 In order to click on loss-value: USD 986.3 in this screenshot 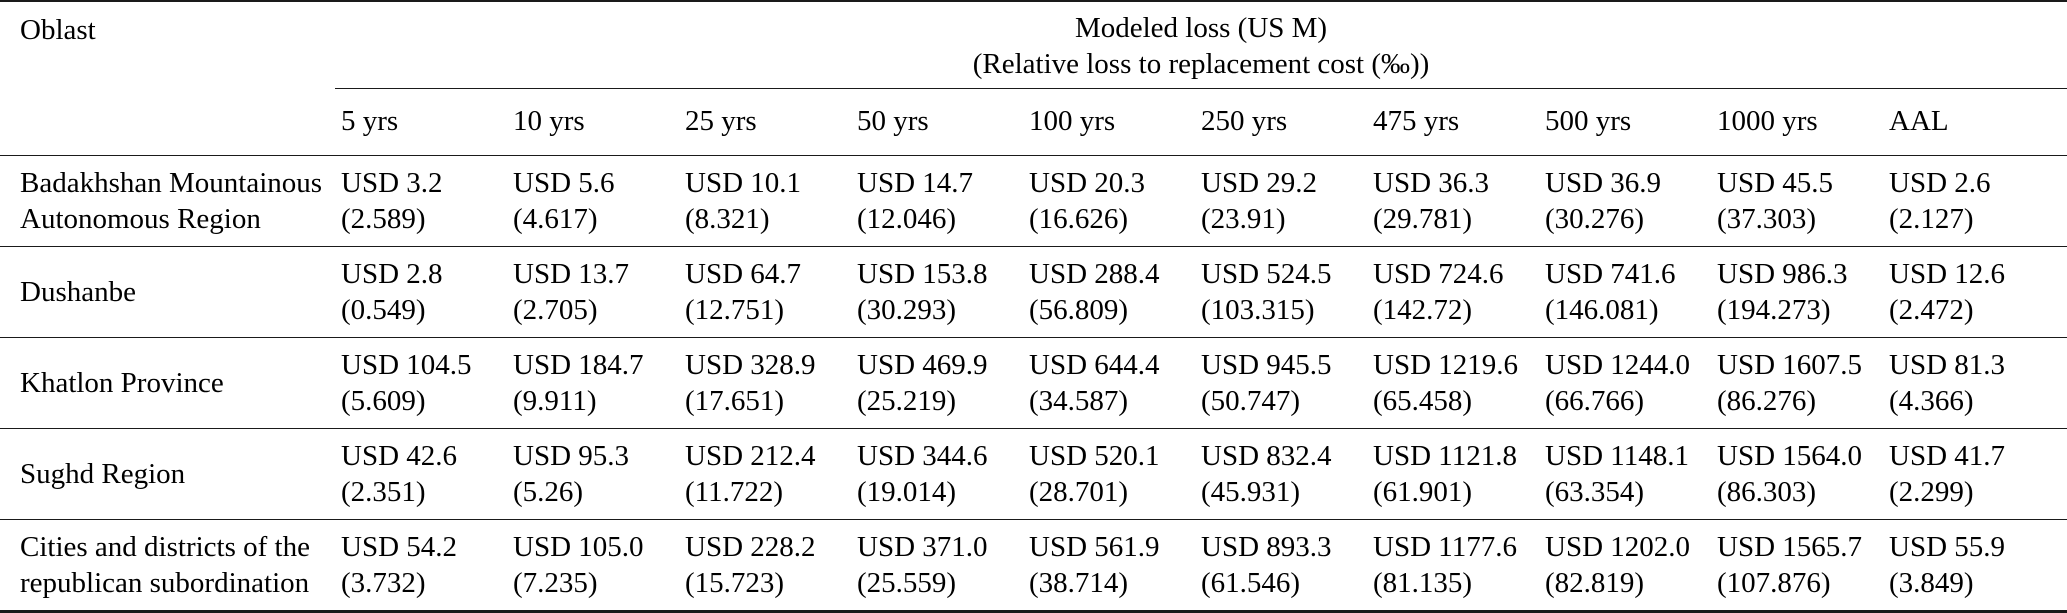, I will do `click(1782, 274)`.